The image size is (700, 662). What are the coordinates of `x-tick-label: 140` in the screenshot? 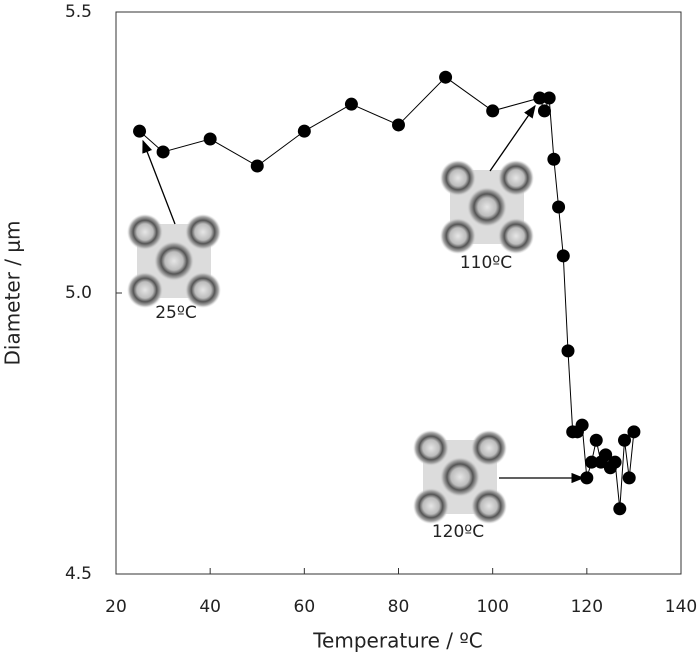 It's located at (681, 607).